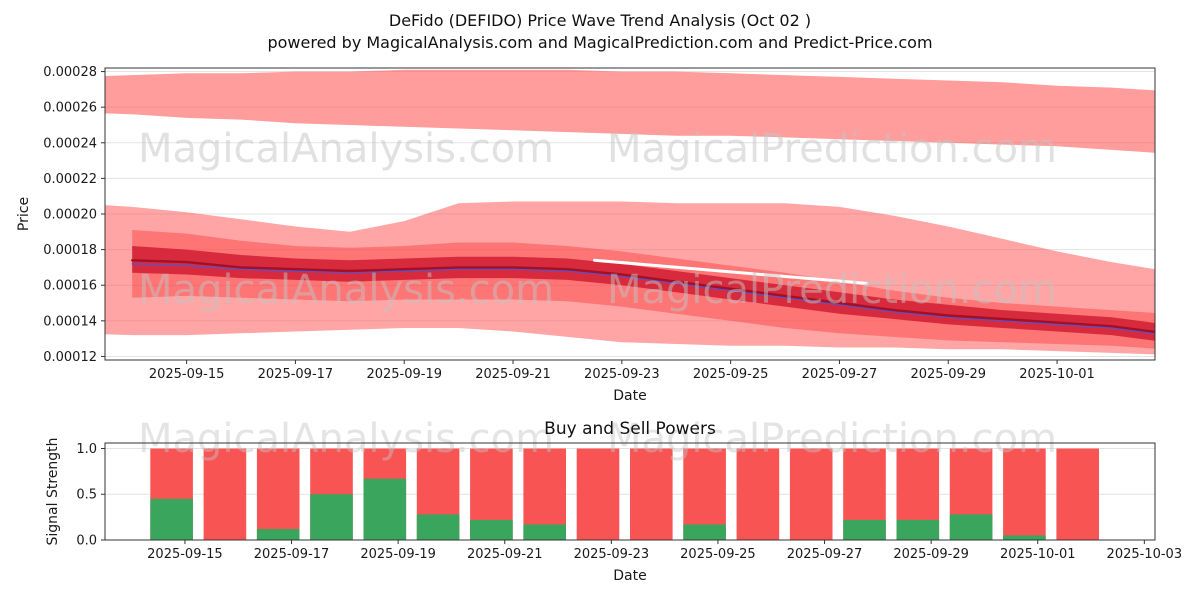  Describe the element at coordinates (630, 429) in the screenshot. I see `signal-chart-title: Buy and Sell Powers` at that location.